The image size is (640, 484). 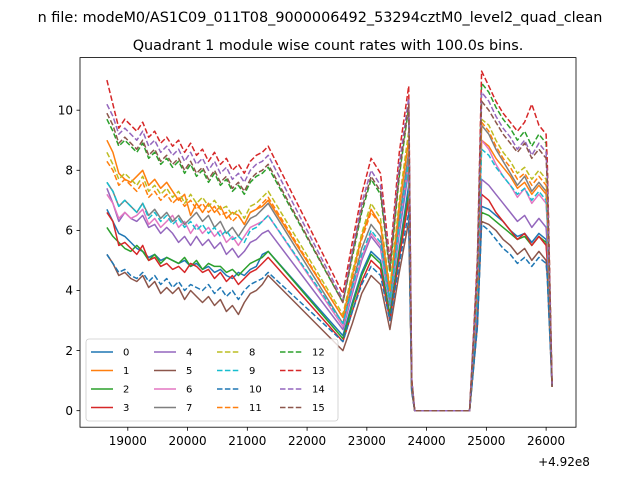 What do you see at coordinates (126, 408) in the screenshot?
I see `legend-label-3: 3` at bounding box center [126, 408].